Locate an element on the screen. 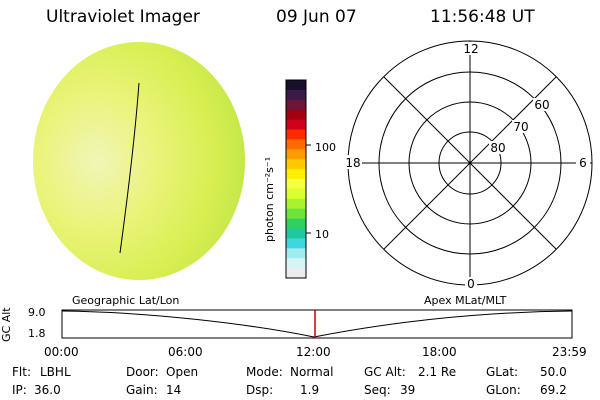 This screenshot has width=600, height=400. status-flt-value: LBHL is located at coordinates (55, 372).